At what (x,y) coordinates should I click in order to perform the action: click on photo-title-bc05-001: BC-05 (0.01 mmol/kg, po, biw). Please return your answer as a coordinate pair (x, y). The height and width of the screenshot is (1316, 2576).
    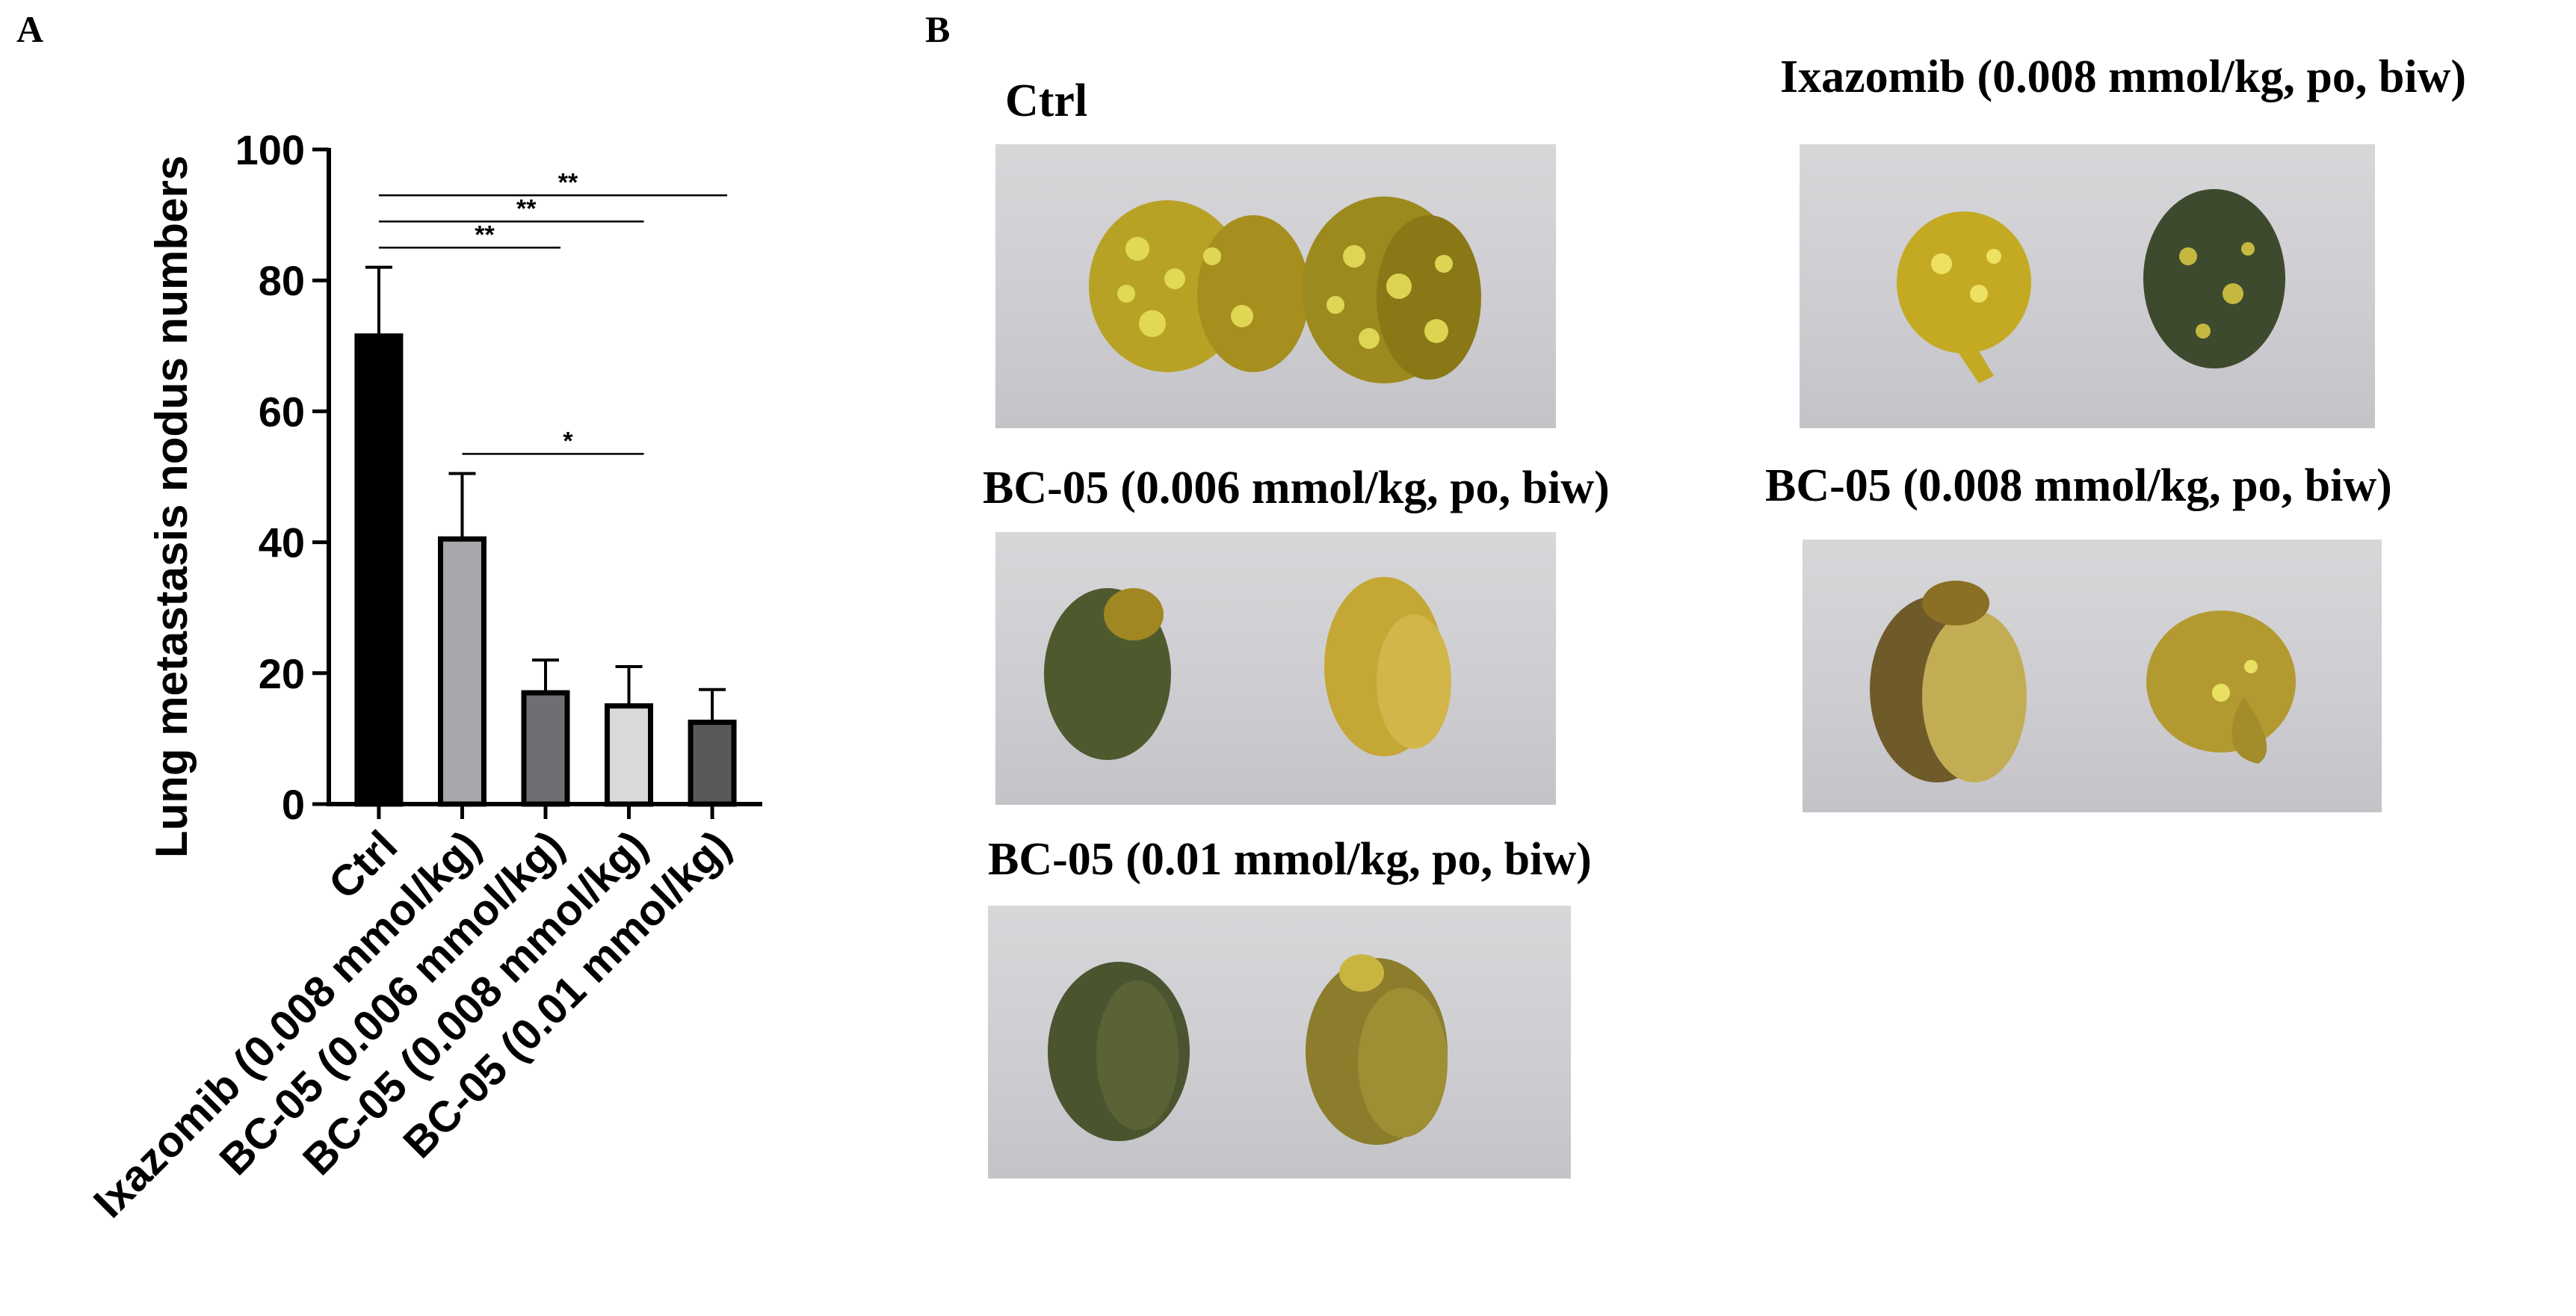
    Looking at the image, I should click on (1290, 859).